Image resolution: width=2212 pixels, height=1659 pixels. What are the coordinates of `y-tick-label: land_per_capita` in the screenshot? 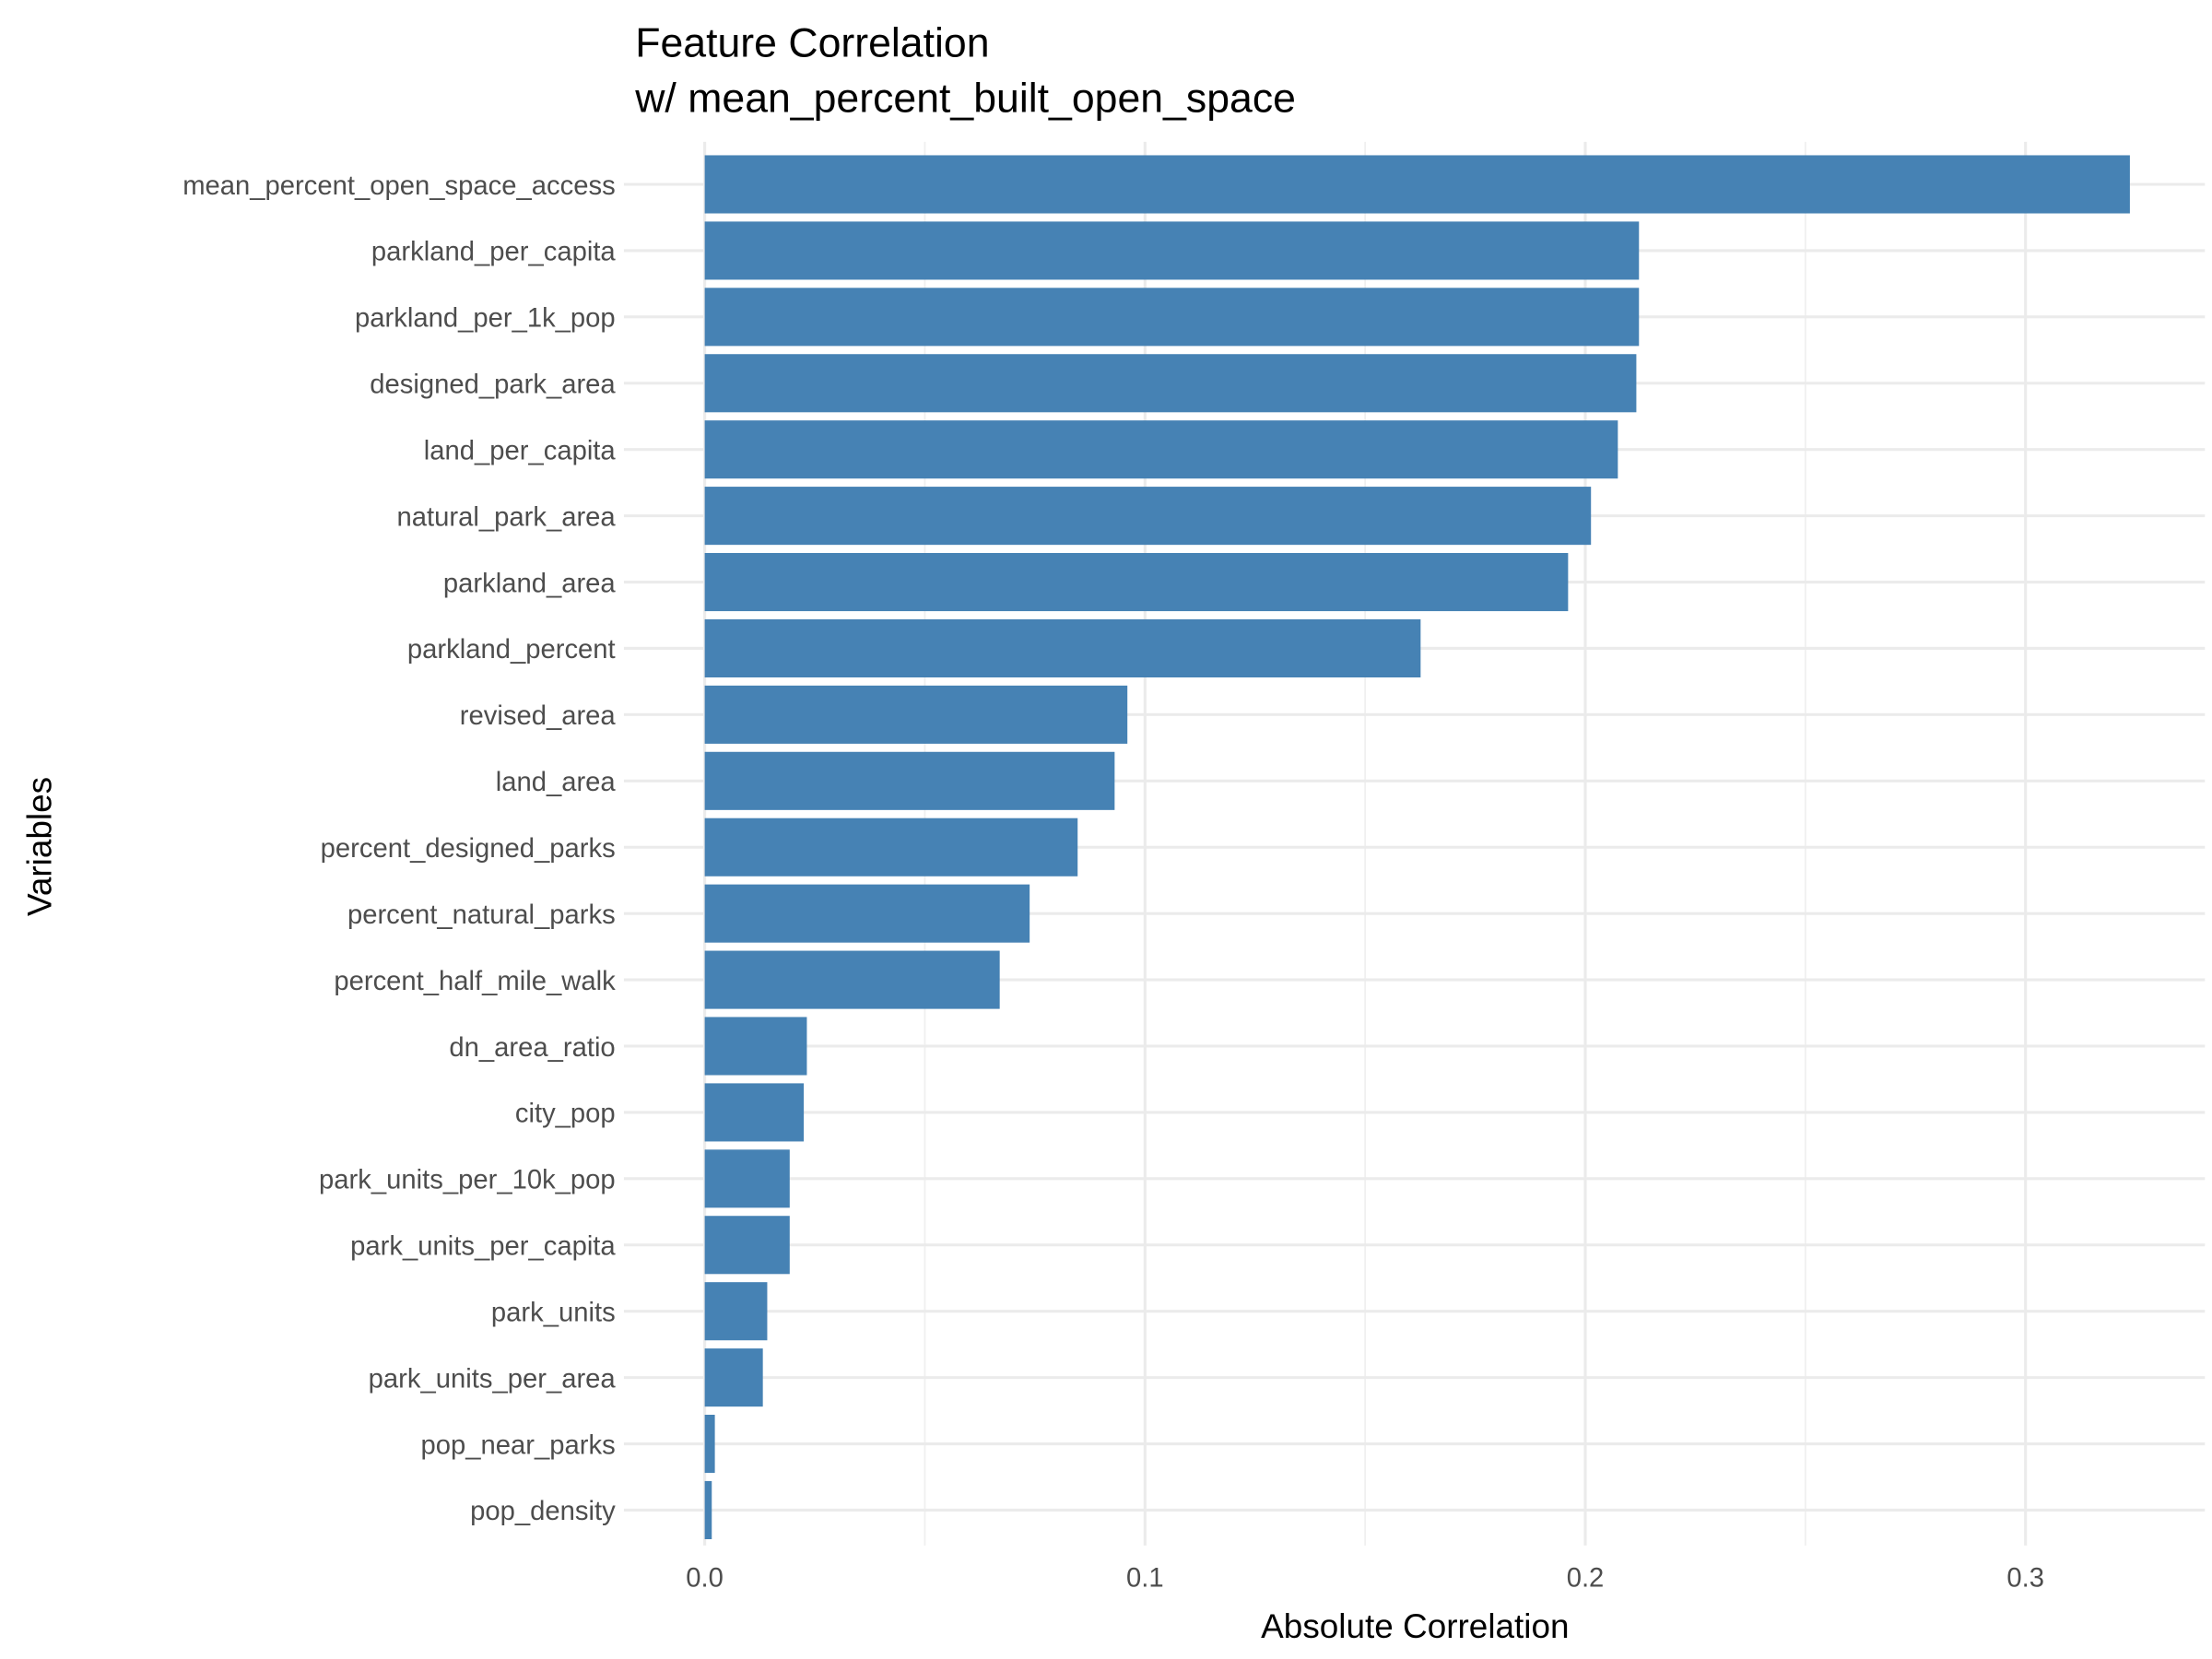 It's located at (520, 450).